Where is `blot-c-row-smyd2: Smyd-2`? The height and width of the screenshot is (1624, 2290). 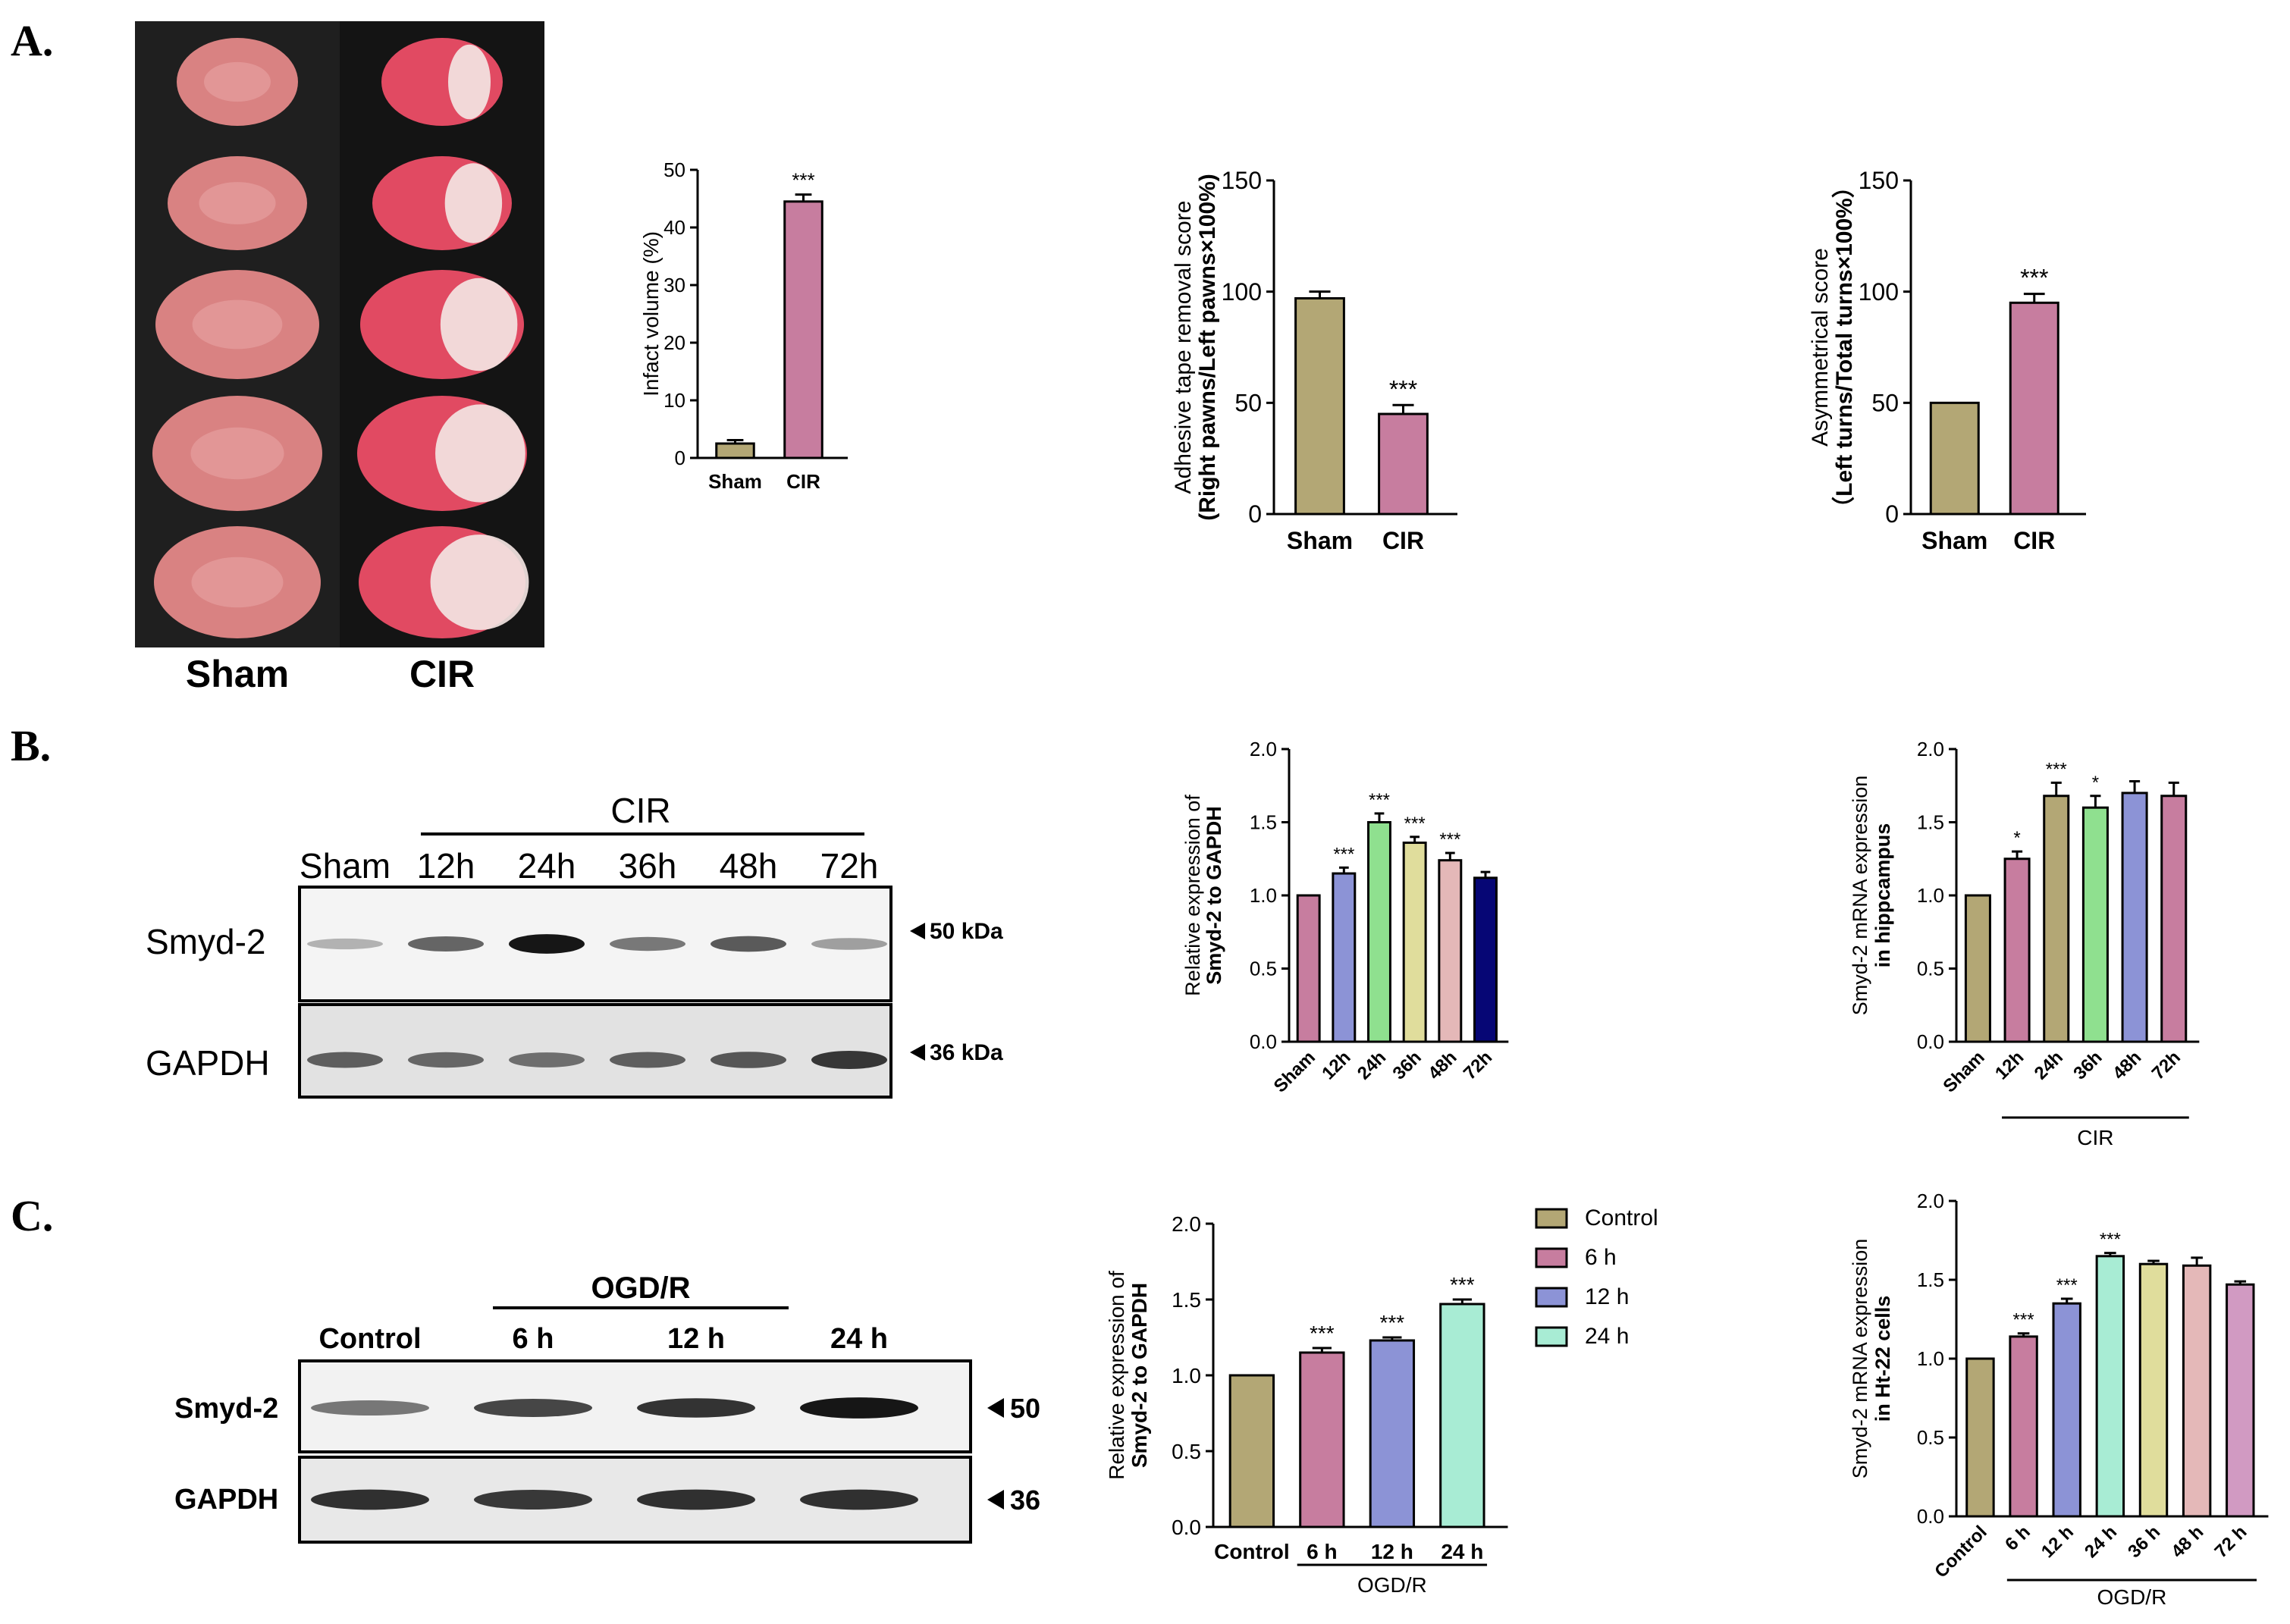
blot-c-row-smyd2: Smyd-2 is located at coordinates (226, 1409).